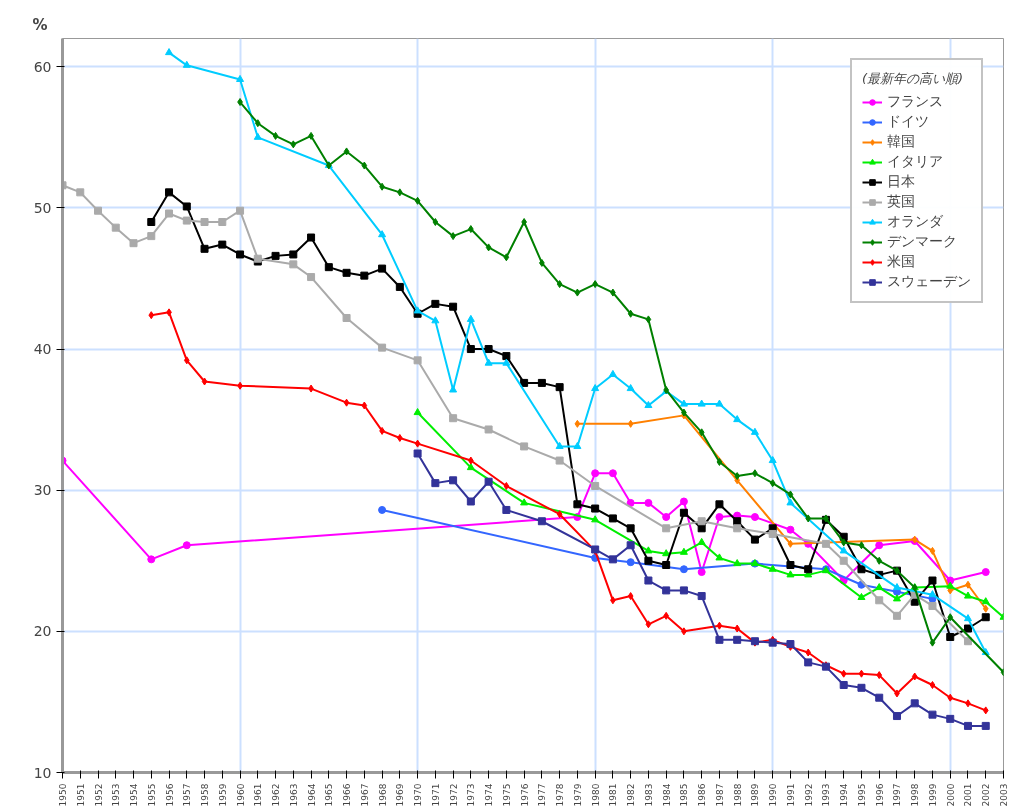  I want to click on x-tick-label: 1975, so click(506, 795).